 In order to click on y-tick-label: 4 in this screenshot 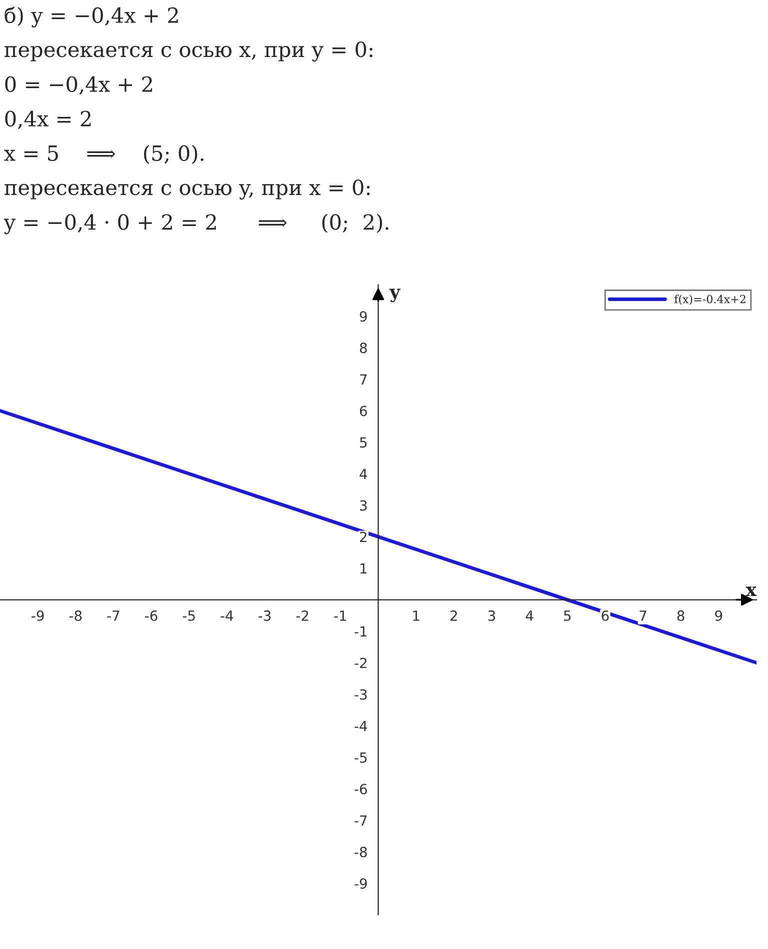, I will do `click(364, 474)`.